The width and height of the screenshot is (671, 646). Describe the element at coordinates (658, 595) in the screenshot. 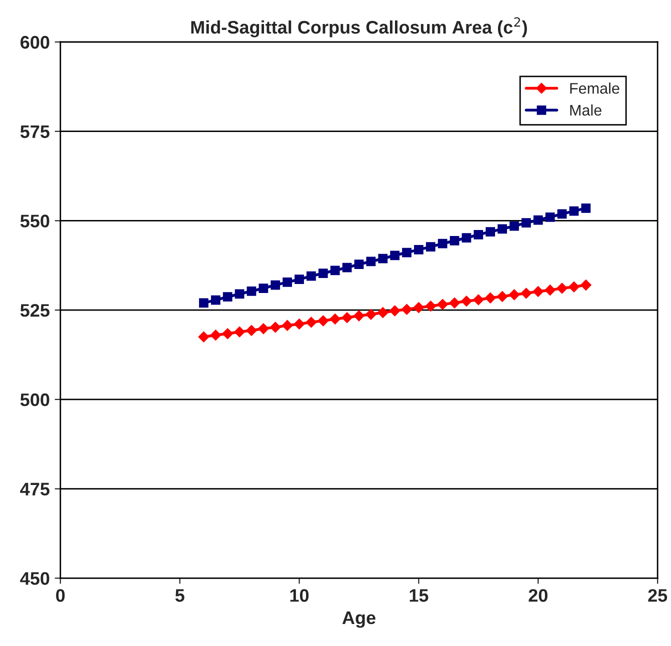

I see `x-tick-label: 25` at that location.